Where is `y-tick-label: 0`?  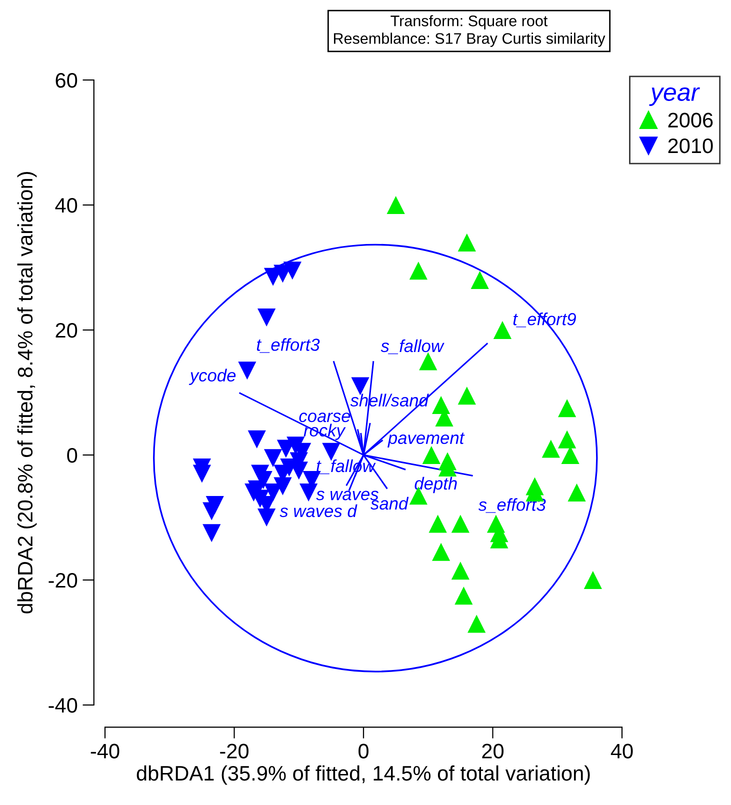
y-tick-label: 0 is located at coordinates (72, 455).